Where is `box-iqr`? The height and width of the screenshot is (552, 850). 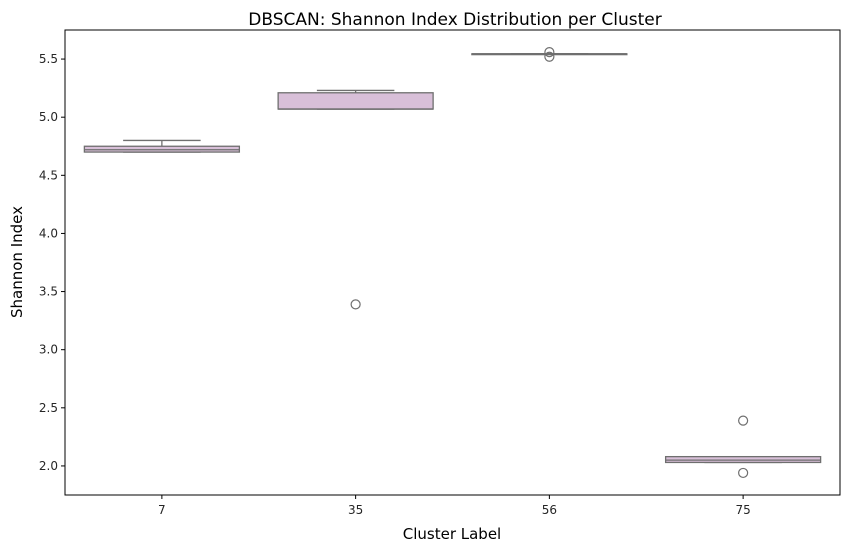
box-iqr is located at coordinates (355, 101).